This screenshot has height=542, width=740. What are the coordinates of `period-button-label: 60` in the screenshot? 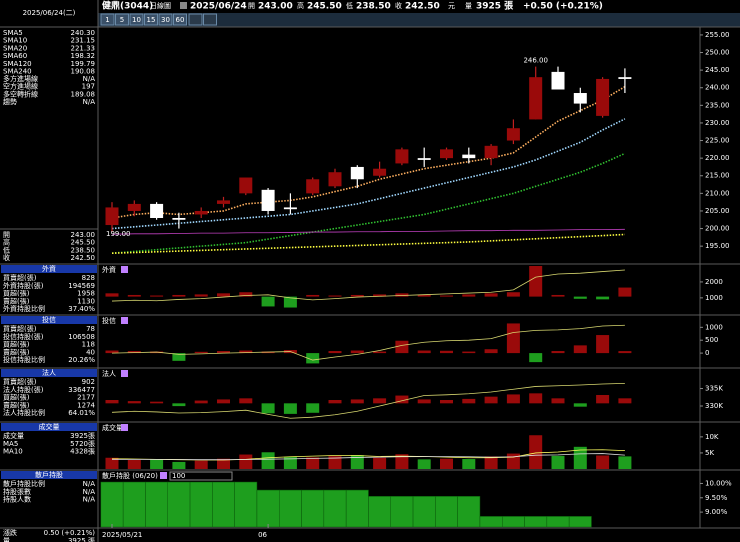 It's located at (180, 20).